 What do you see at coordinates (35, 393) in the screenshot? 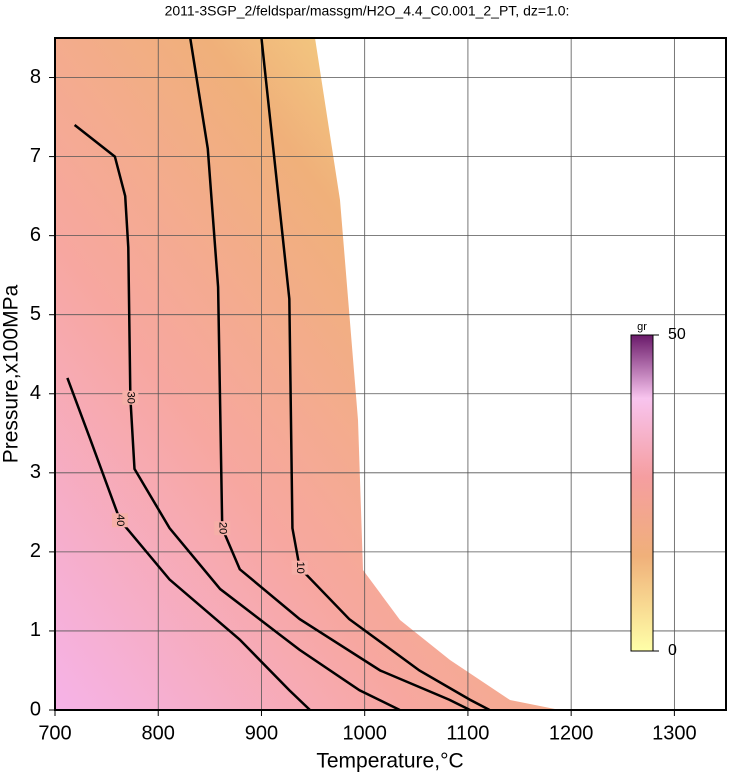
I see `y-tick-label: 4` at bounding box center [35, 393].